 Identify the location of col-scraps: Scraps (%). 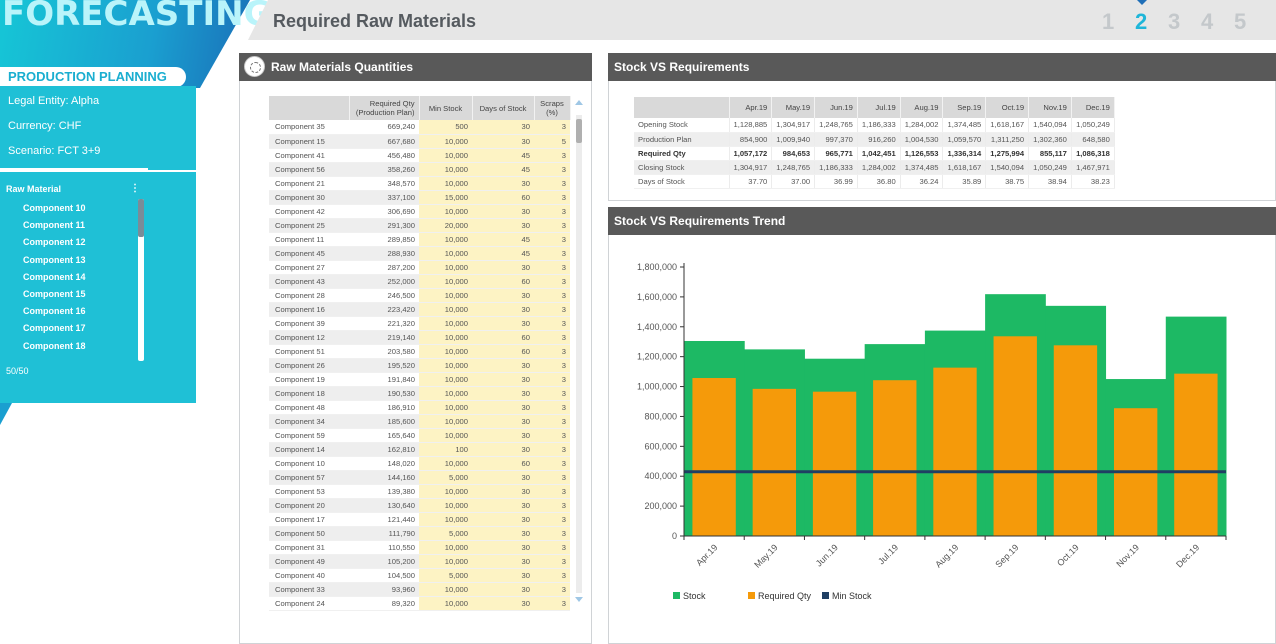
(552, 108).